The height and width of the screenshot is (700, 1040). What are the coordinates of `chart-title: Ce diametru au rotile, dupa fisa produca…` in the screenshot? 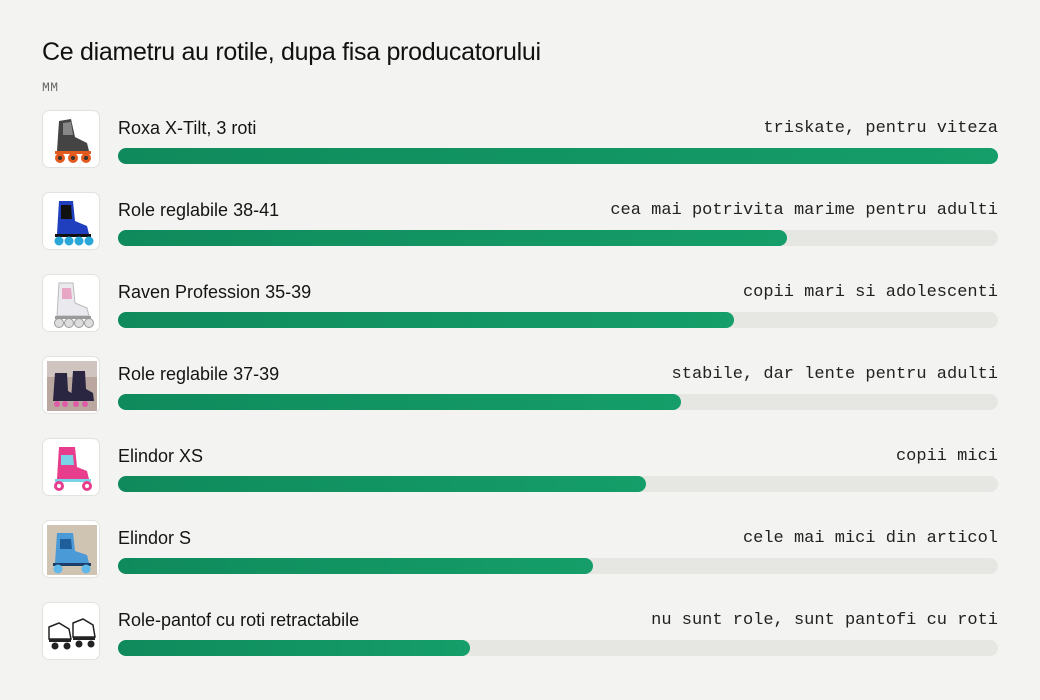 It's located at (291, 52).